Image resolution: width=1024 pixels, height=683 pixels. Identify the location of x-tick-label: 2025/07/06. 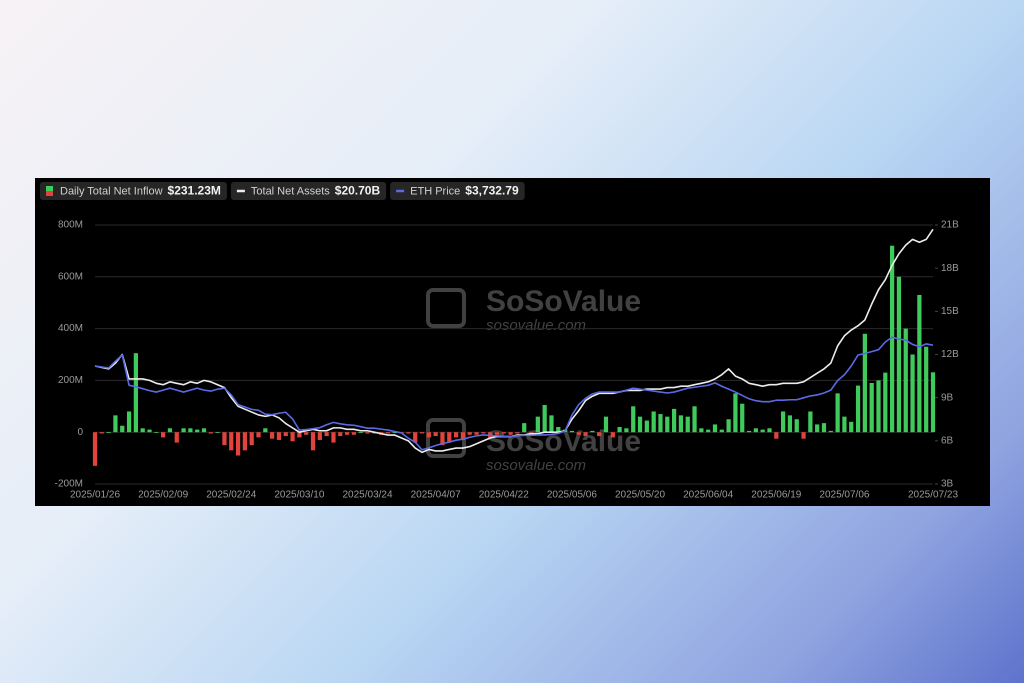
(844, 495).